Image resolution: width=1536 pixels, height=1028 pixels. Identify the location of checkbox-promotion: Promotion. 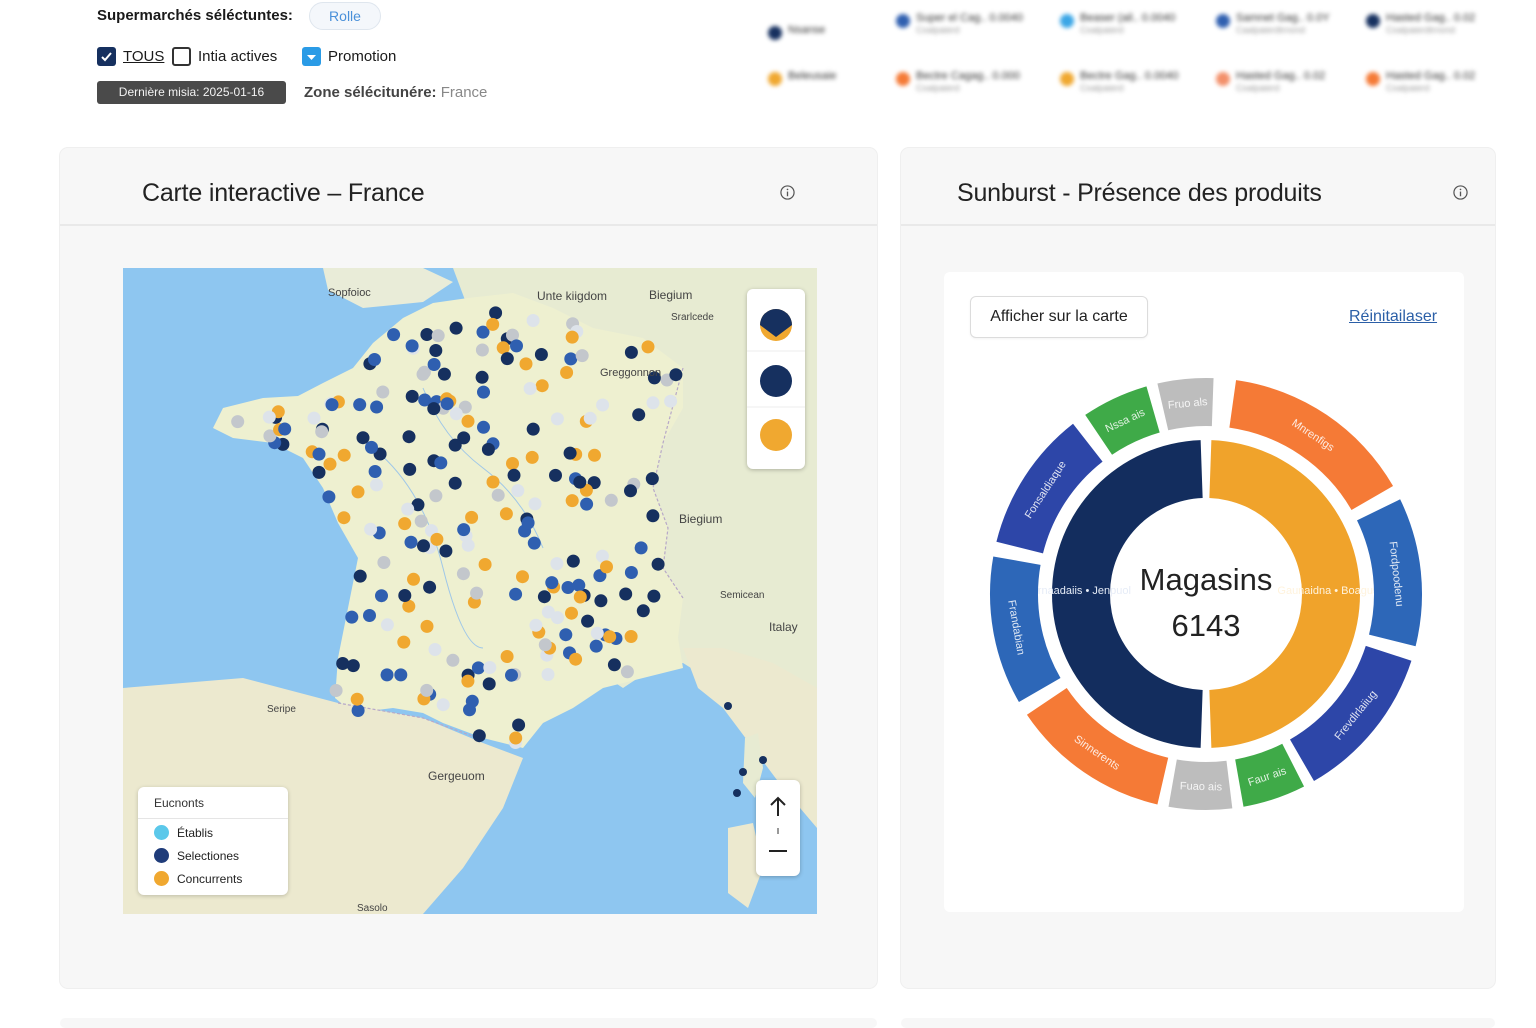
(349, 56).